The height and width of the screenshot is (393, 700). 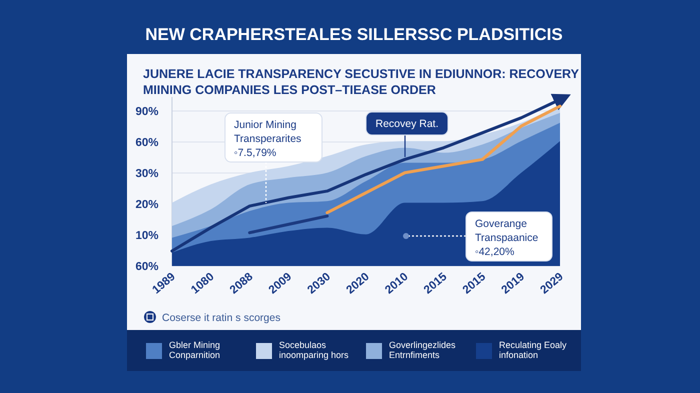 I want to click on annotation: Junior Mining Transperarites ◦7.5,79%, so click(x=268, y=139).